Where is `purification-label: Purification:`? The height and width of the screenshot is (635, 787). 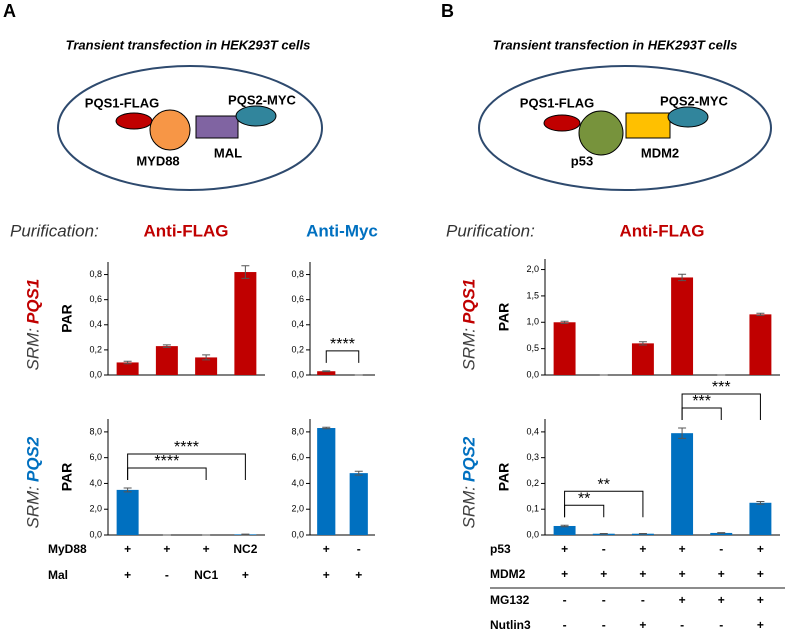
purification-label: Purification: is located at coordinates (54, 230).